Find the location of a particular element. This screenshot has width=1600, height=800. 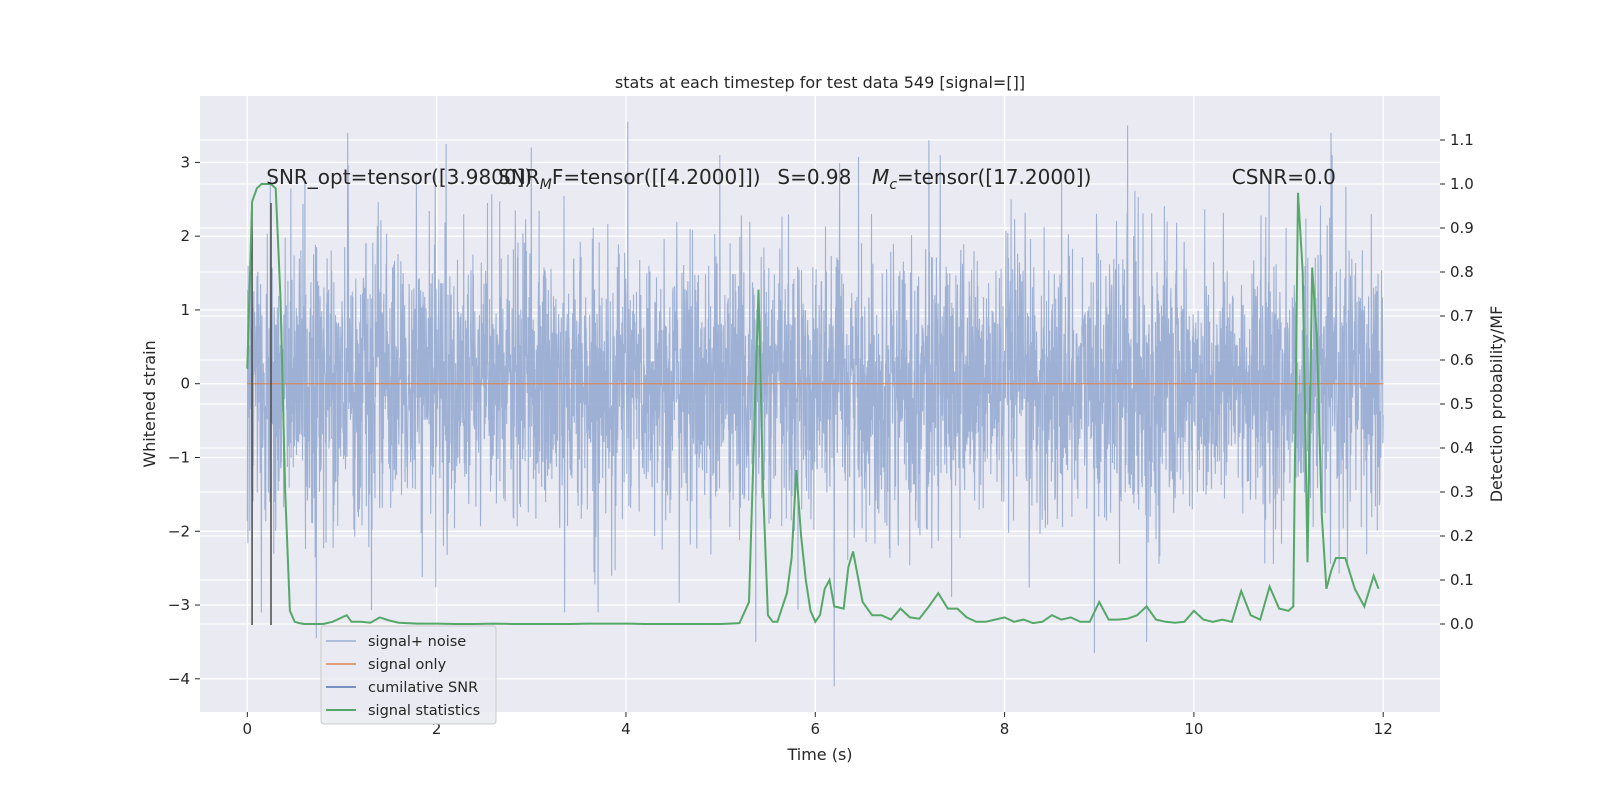

legend-label-2: cumilative SNR is located at coordinates (423, 688).